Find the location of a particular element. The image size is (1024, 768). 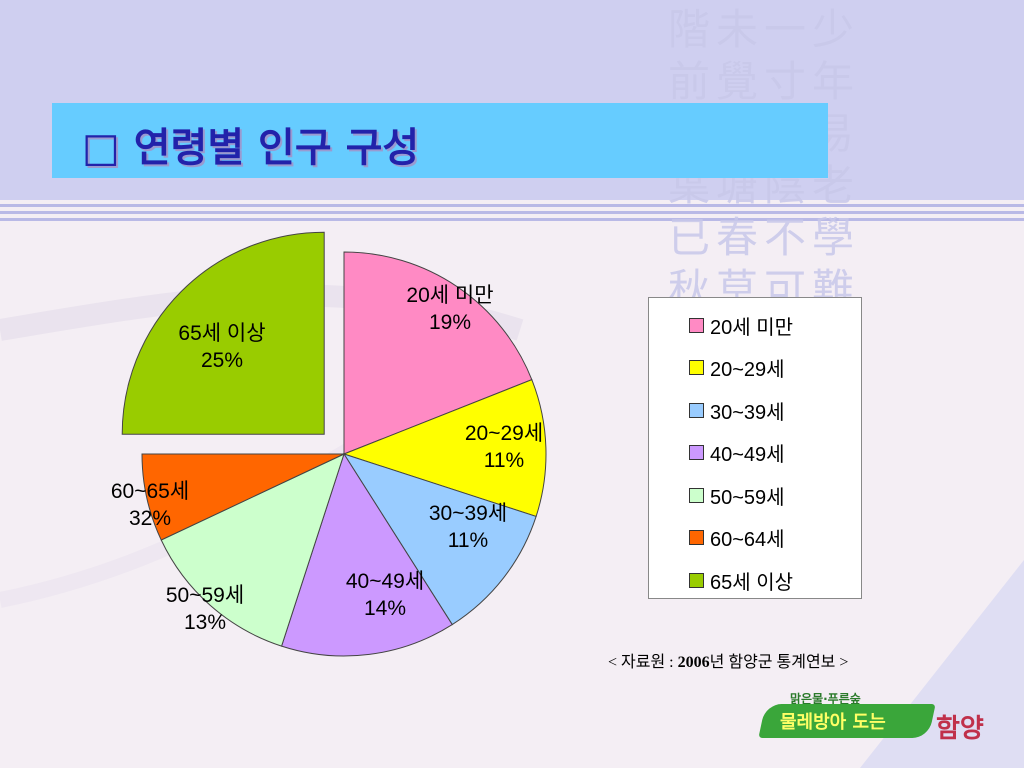

slice-label-percent: 25% is located at coordinates (222, 360).